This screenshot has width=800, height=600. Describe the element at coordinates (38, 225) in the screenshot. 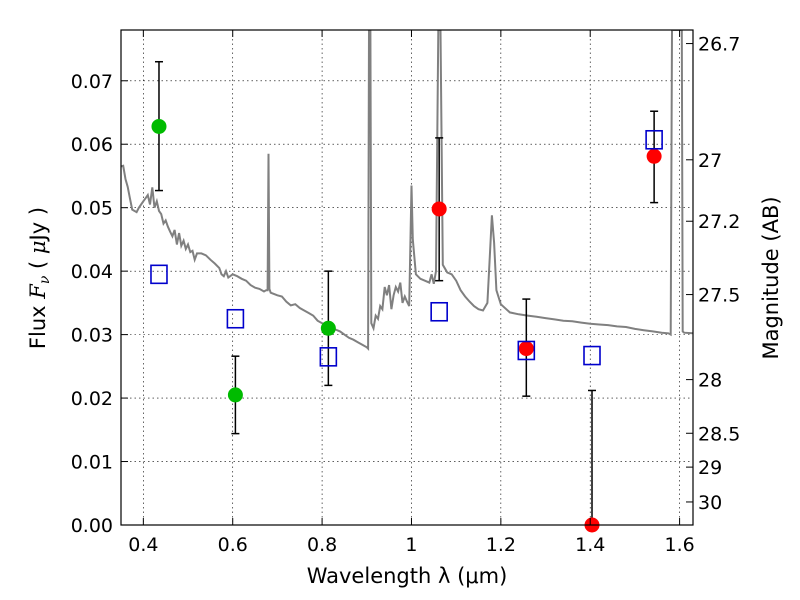

I see `y-axis-label-part: Jy )` at that location.